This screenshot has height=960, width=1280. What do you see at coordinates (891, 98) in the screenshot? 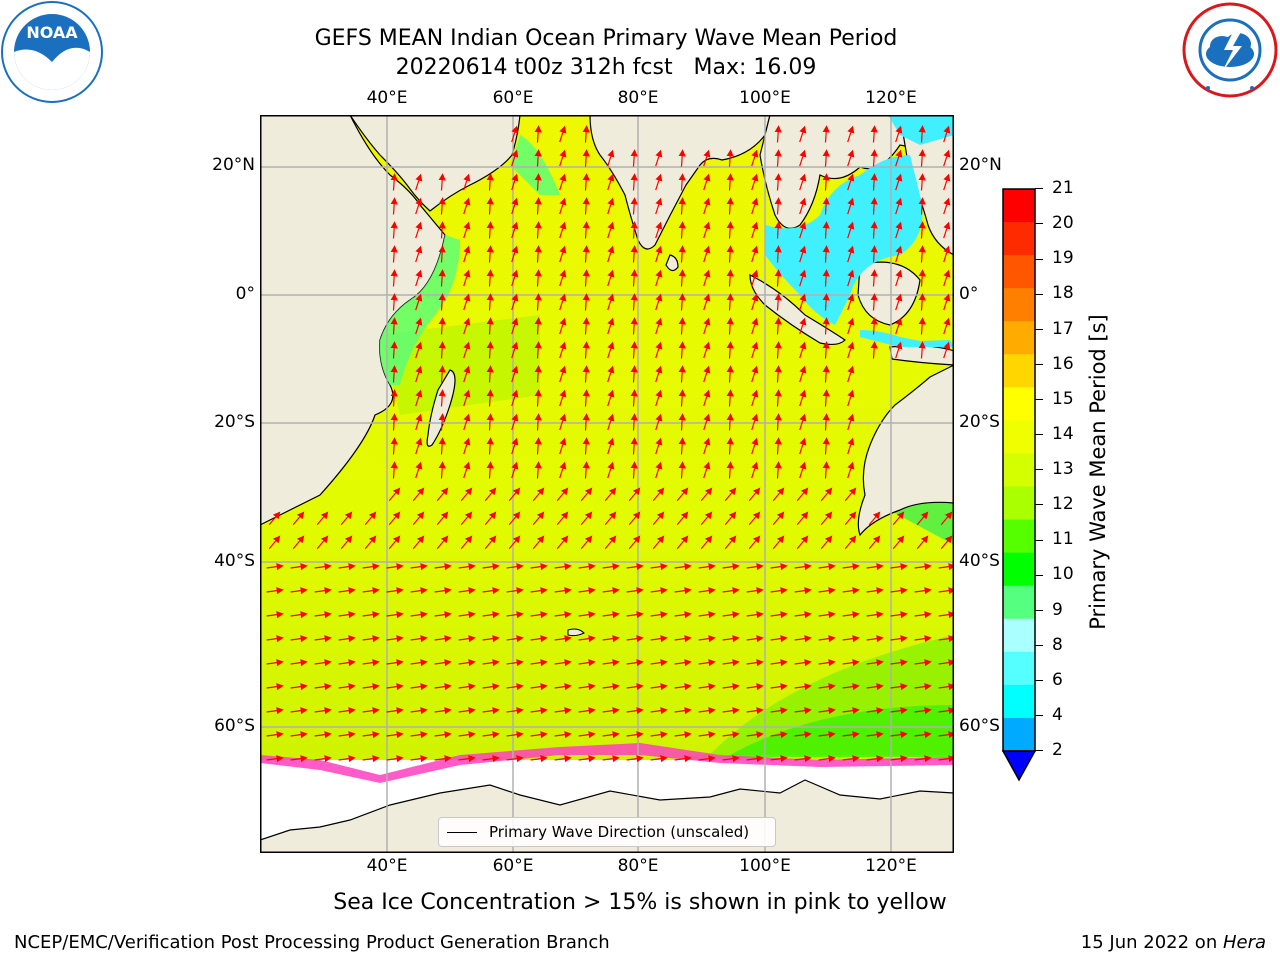
I see `lon-label-top-120e: 120°E` at bounding box center [891, 98].